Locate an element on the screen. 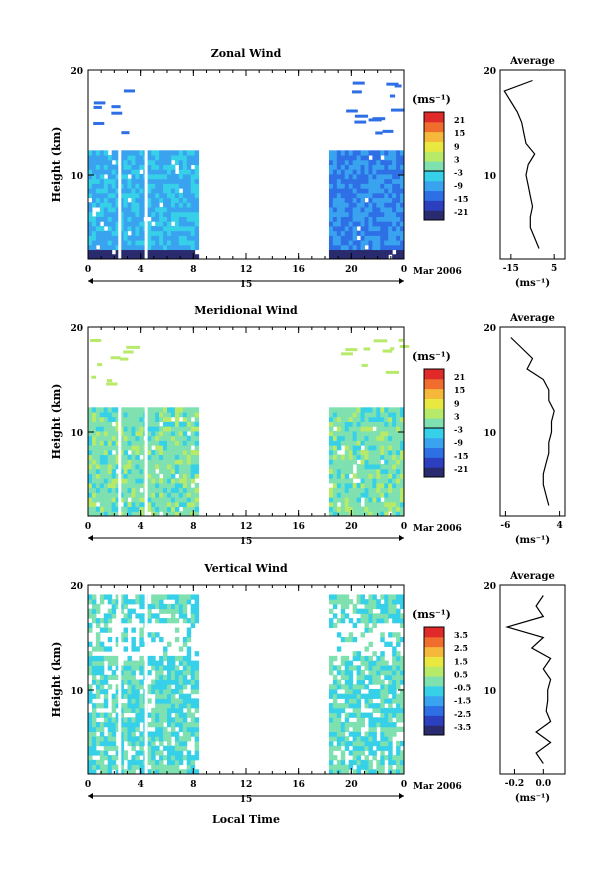 This screenshot has height=873, width=616. average-title: Average is located at coordinates (532, 576).